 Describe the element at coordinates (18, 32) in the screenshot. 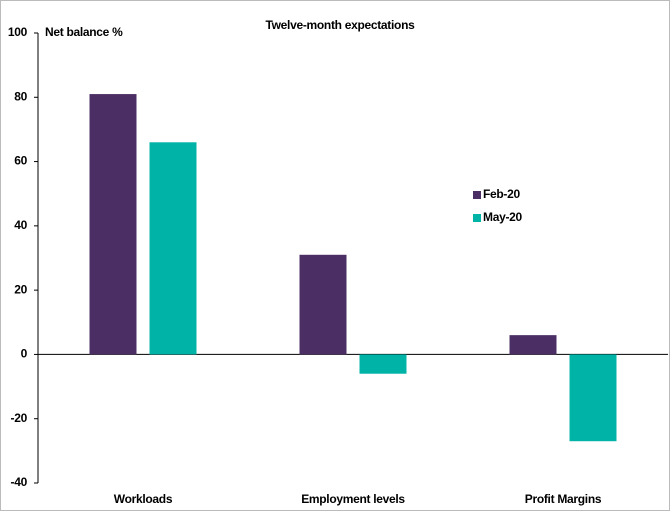

I see `y-tick-label: 100` at that location.